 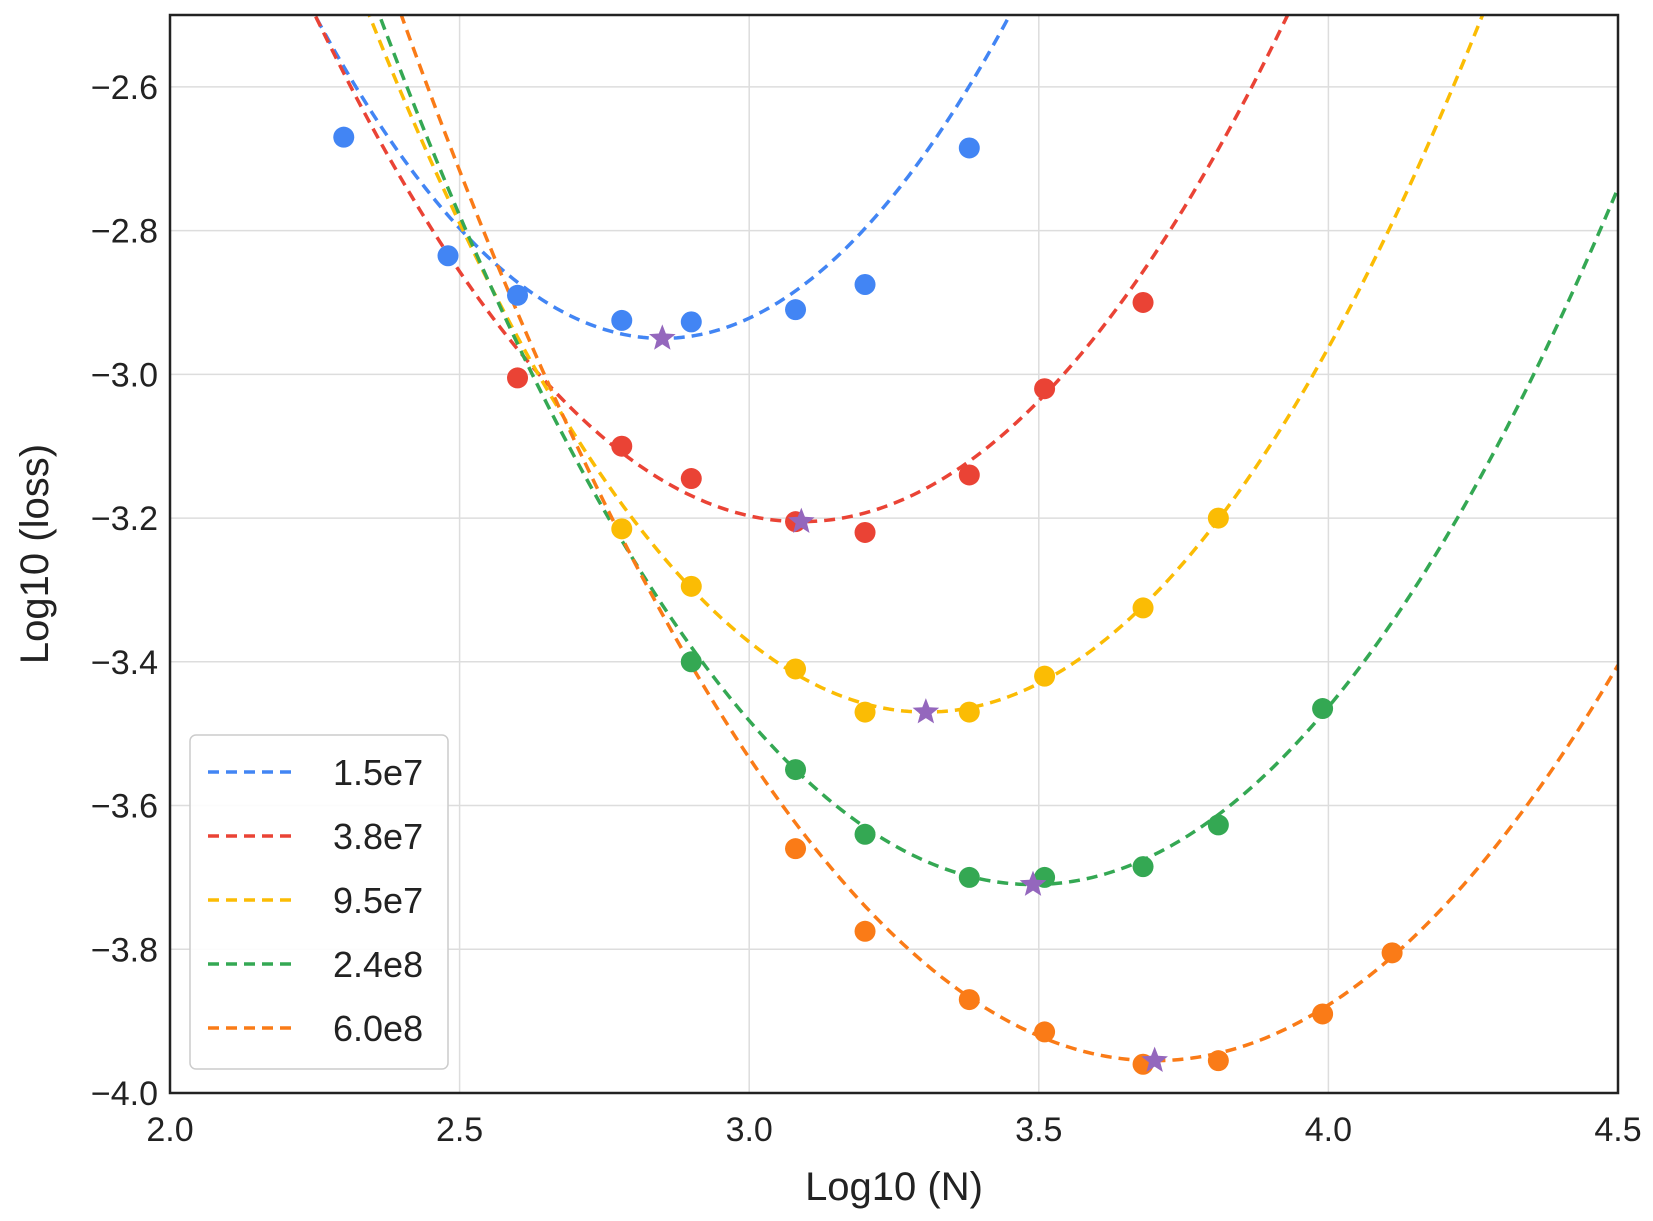 What do you see at coordinates (893, 1130) in the screenshot?
I see `x-axis-ticks: 2.0 2.5 3.0 3.5 4.0 4.5` at bounding box center [893, 1130].